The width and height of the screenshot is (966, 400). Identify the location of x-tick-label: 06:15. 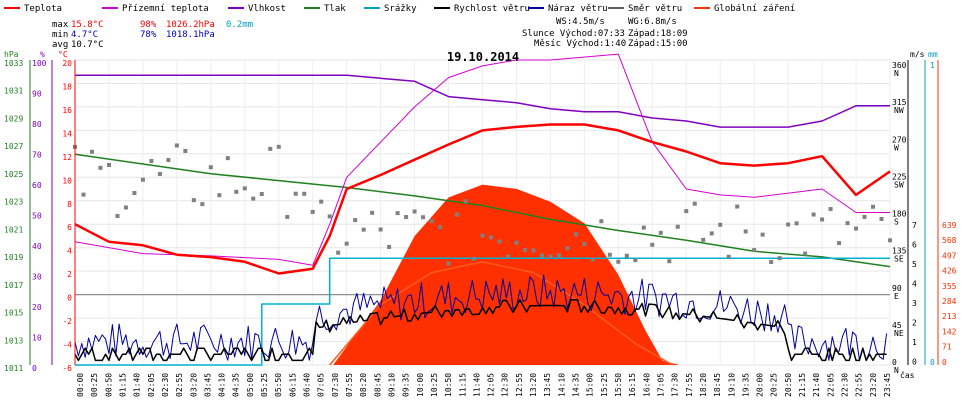
(292, 385).